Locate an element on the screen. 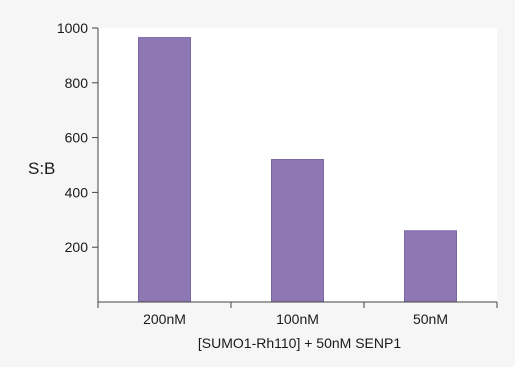 Image resolution: width=515 pixels, height=367 pixels. y-ticks-group: 200 400 800 600 1000 is located at coordinates (77, 137).